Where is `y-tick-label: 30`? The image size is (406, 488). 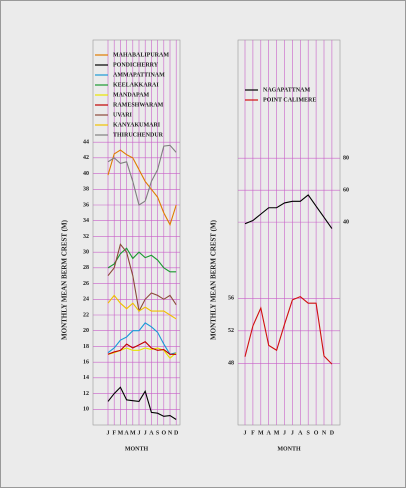
y-tick-label: 30 is located at coordinates (86, 253).